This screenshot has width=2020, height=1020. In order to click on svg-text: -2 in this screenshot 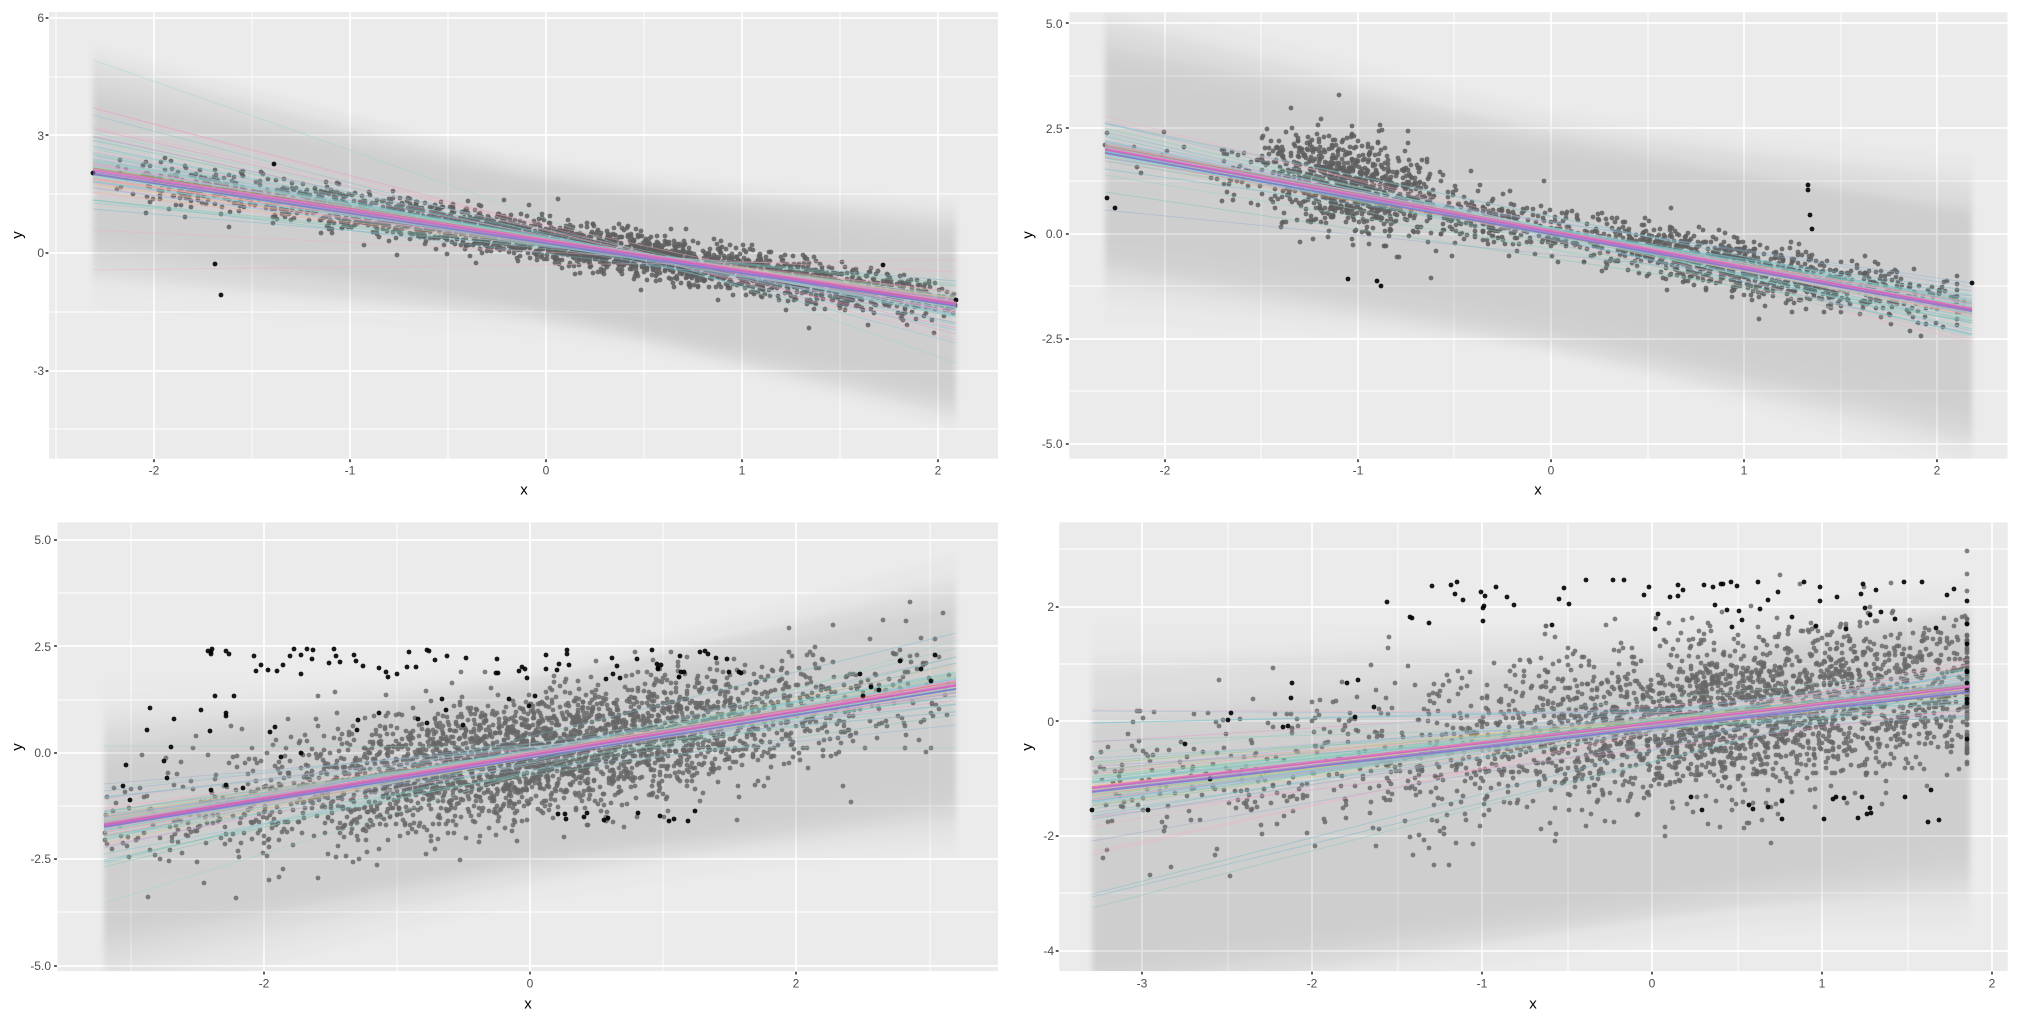, I will do `click(154, 471)`.